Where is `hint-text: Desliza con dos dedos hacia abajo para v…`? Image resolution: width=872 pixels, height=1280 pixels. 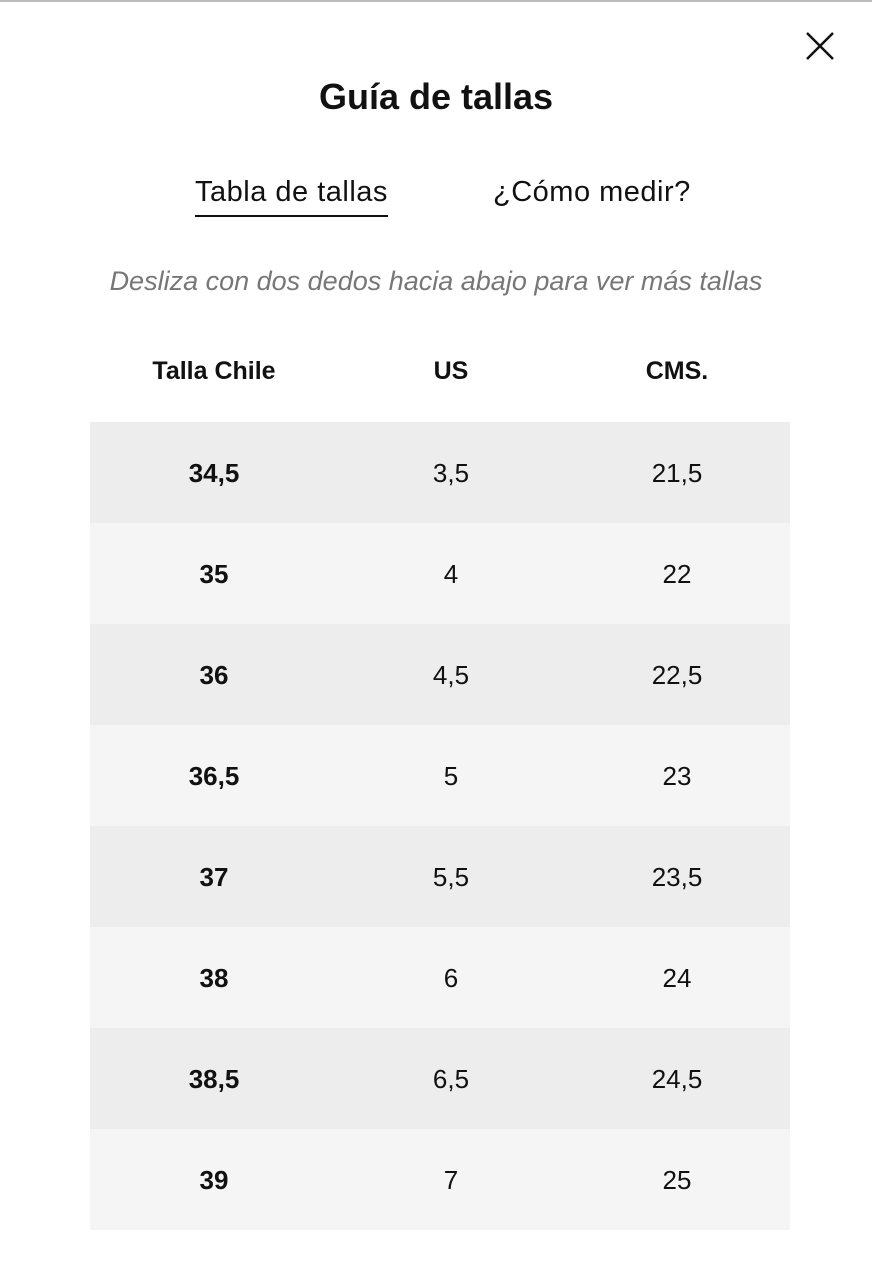 hint-text: Desliza con dos dedos hacia abajo para v… is located at coordinates (436, 281).